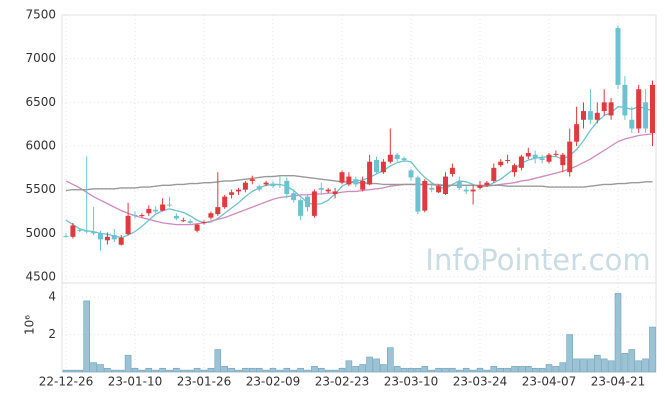 This screenshot has height=401, width=665. Describe the element at coordinates (359, 183) in the screenshot. I see `moving-average-line` at that location.